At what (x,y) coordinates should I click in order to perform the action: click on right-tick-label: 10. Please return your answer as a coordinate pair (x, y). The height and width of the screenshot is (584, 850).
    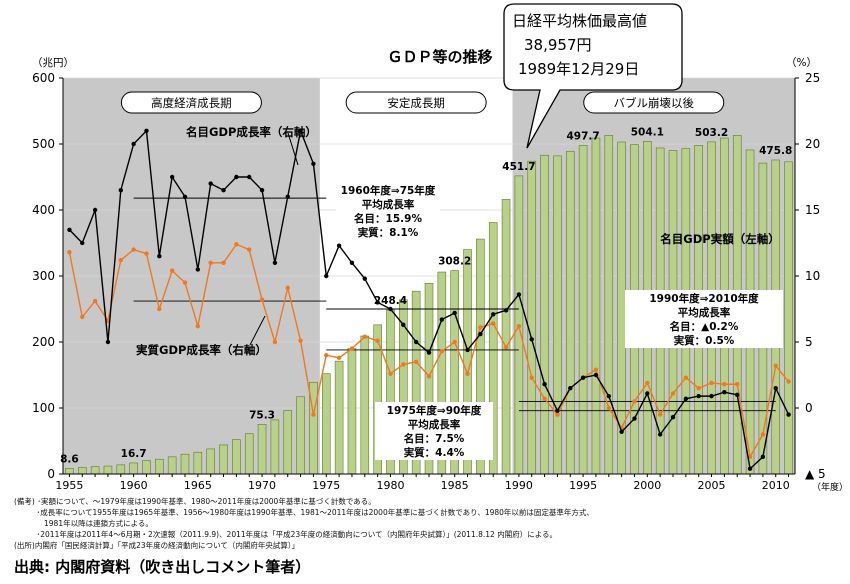
    Looking at the image, I should click on (812, 276).